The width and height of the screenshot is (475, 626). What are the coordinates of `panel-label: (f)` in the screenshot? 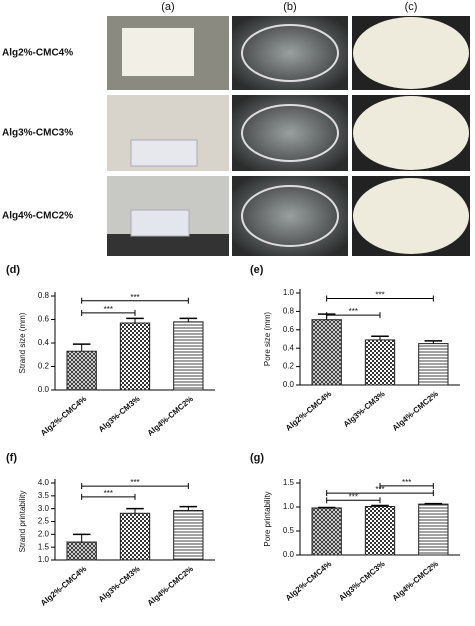 It's located at (11, 458).